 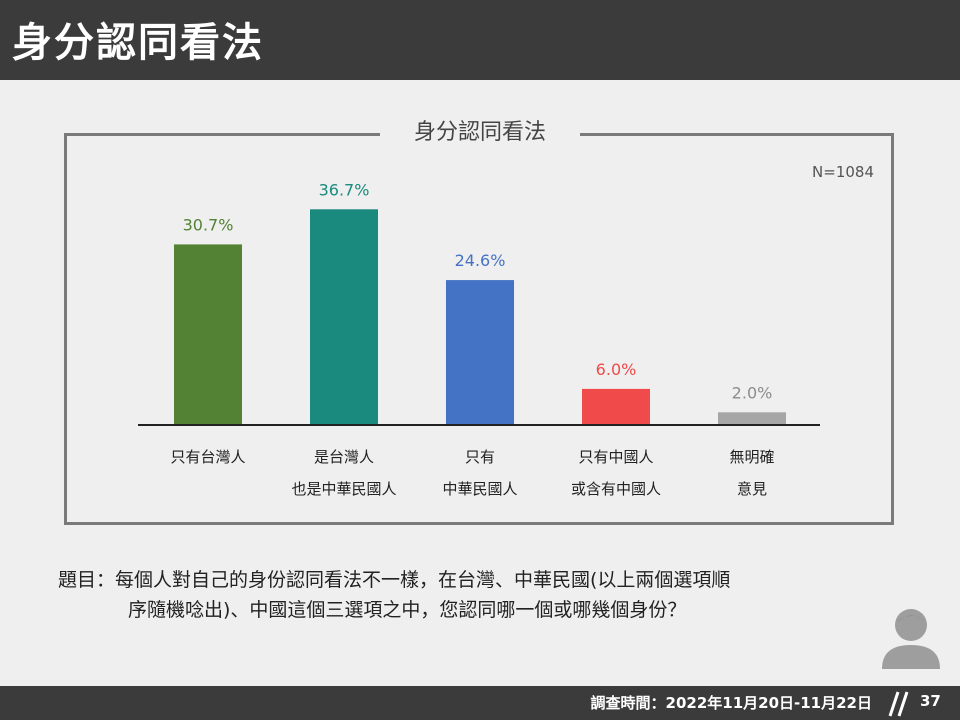 What do you see at coordinates (344, 457) in the screenshot?
I see `category-label: 是台灣人` at bounding box center [344, 457].